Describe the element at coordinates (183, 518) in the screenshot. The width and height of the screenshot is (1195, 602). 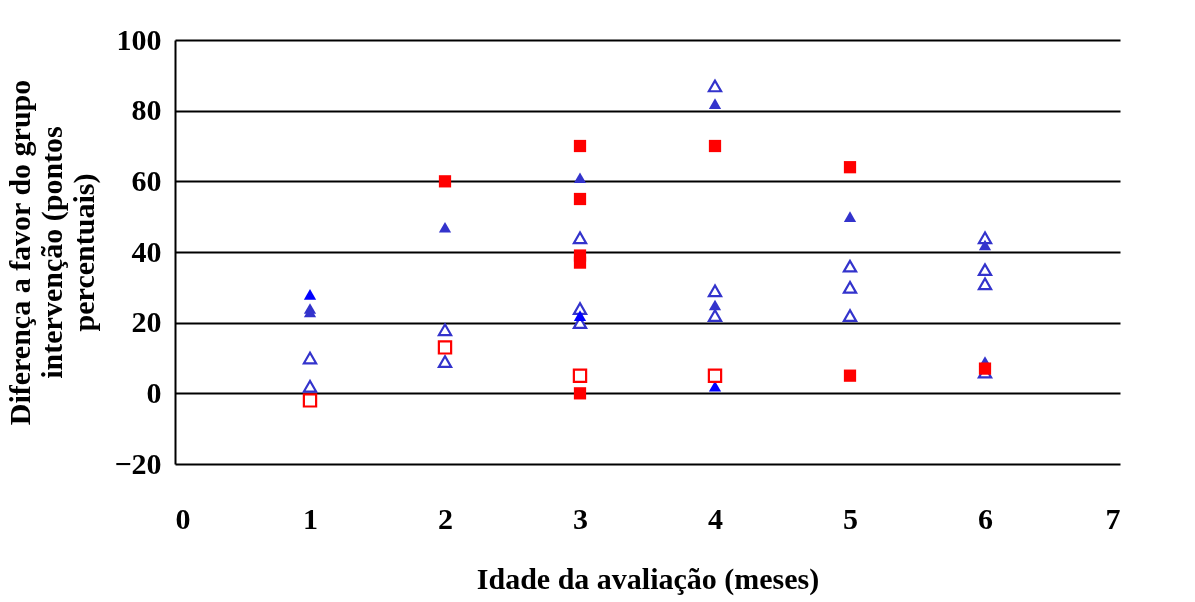
I see `x-tick-label: 0` at that location.